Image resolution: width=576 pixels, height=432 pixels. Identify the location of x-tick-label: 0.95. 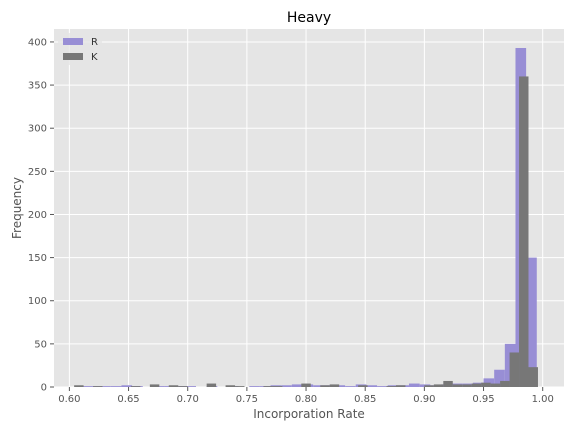
(483, 399).